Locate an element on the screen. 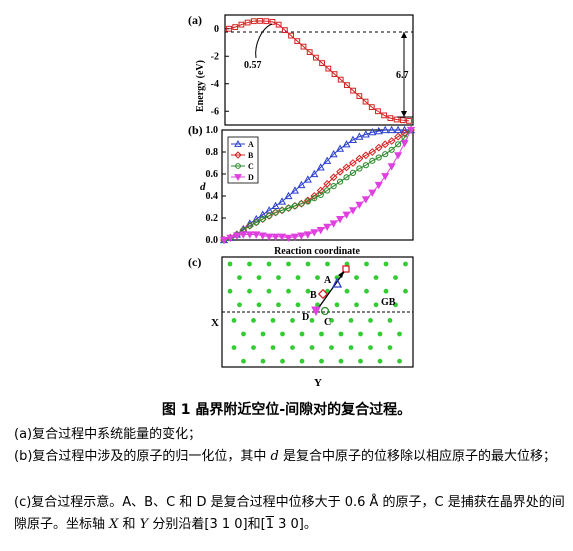 Image resolution: width=573 pixels, height=551 pixels. panel-b-frame is located at coordinates (317, 185).